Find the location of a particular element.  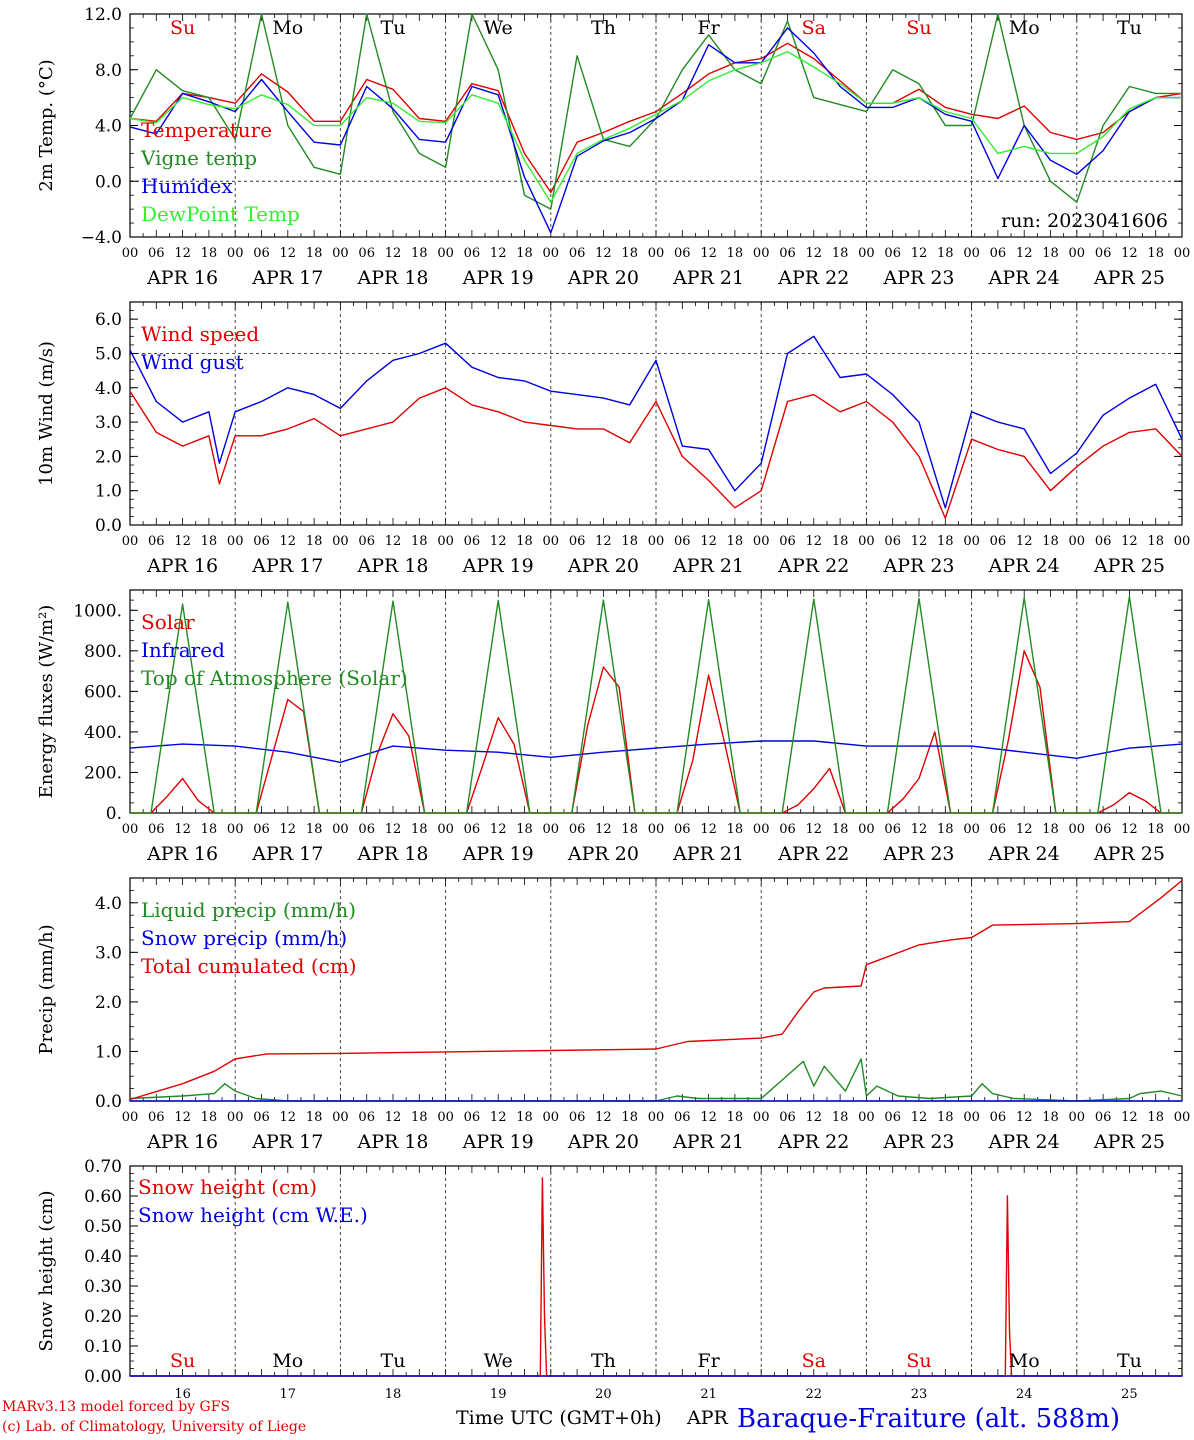

date-label: APR 16 is located at coordinates (182, 854).